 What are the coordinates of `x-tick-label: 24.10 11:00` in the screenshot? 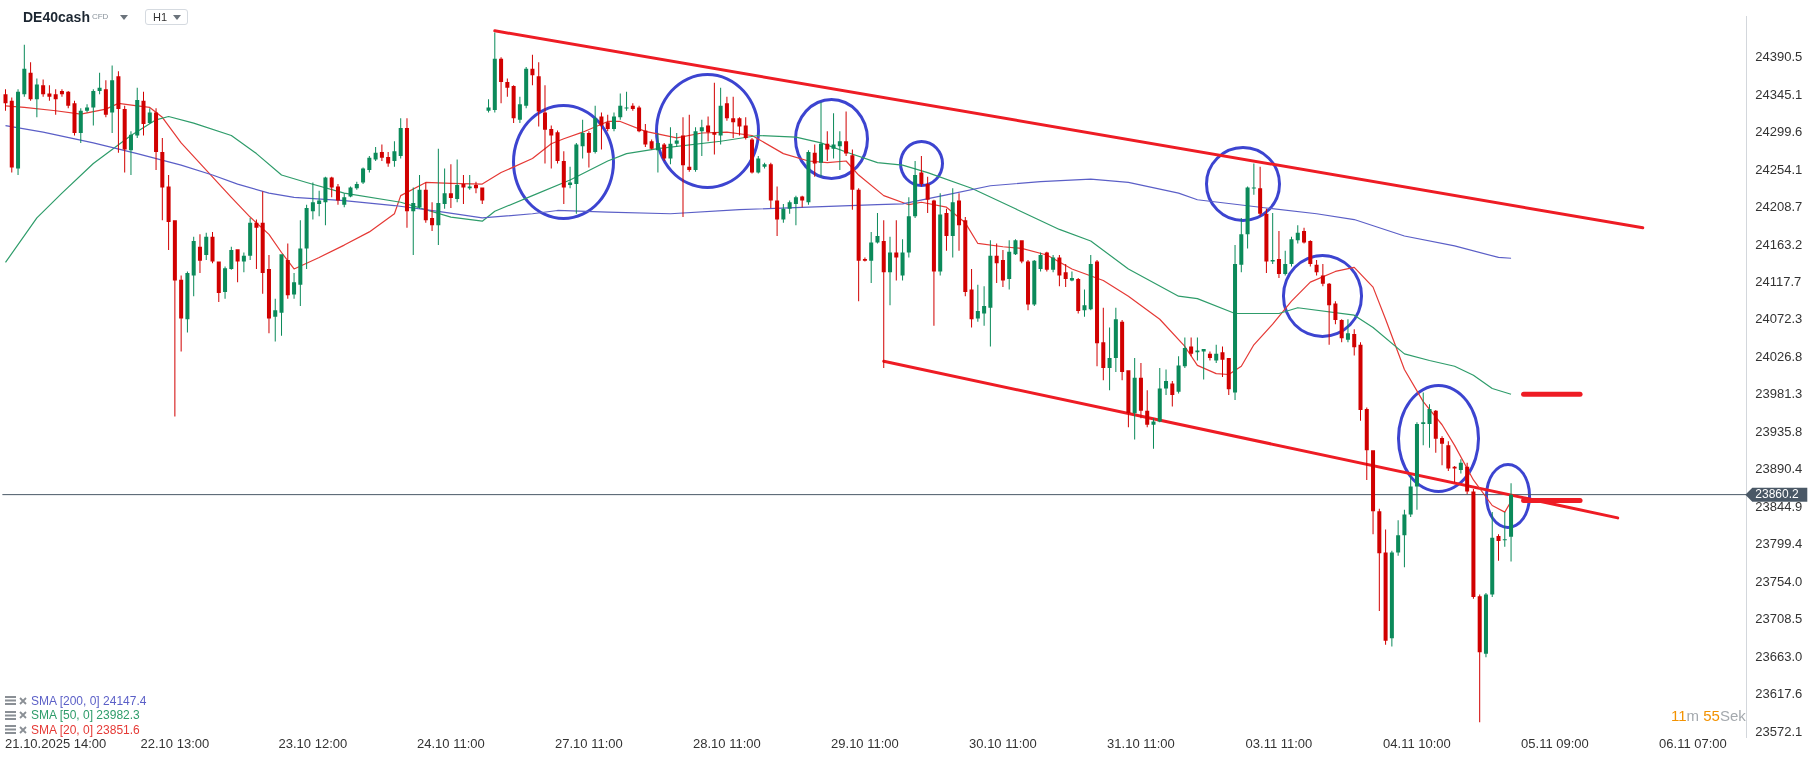 It's located at (451, 744).